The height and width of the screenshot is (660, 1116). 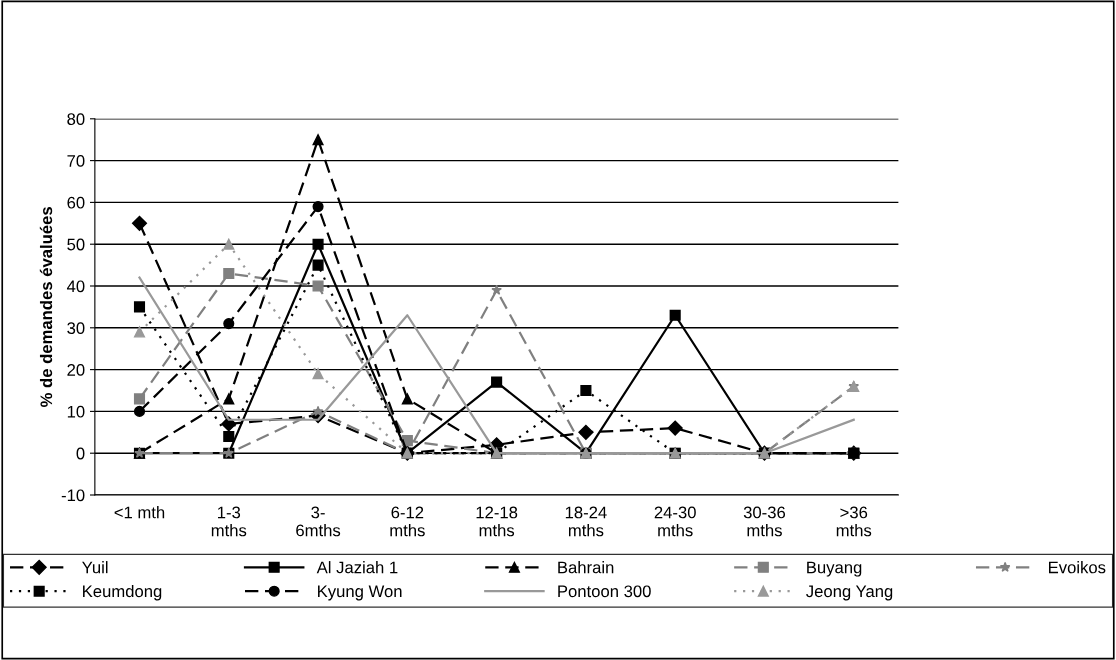 What do you see at coordinates (849, 593) in the screenshot?
I see `legend-label: Jeong Yang` at bounding box center [849, 593].